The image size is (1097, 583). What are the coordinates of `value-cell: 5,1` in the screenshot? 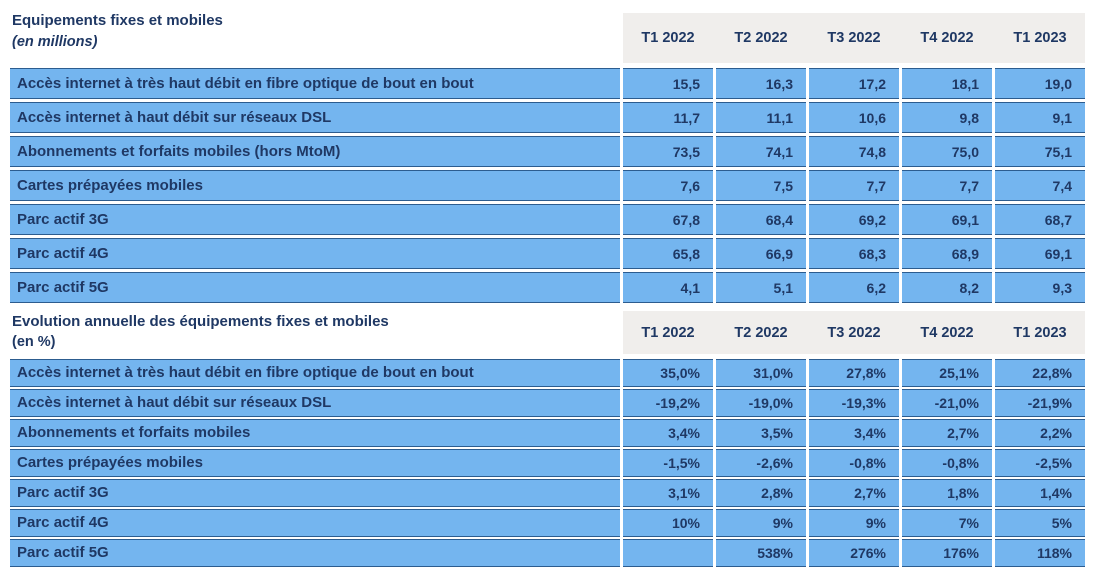 It's located at (761, 287).